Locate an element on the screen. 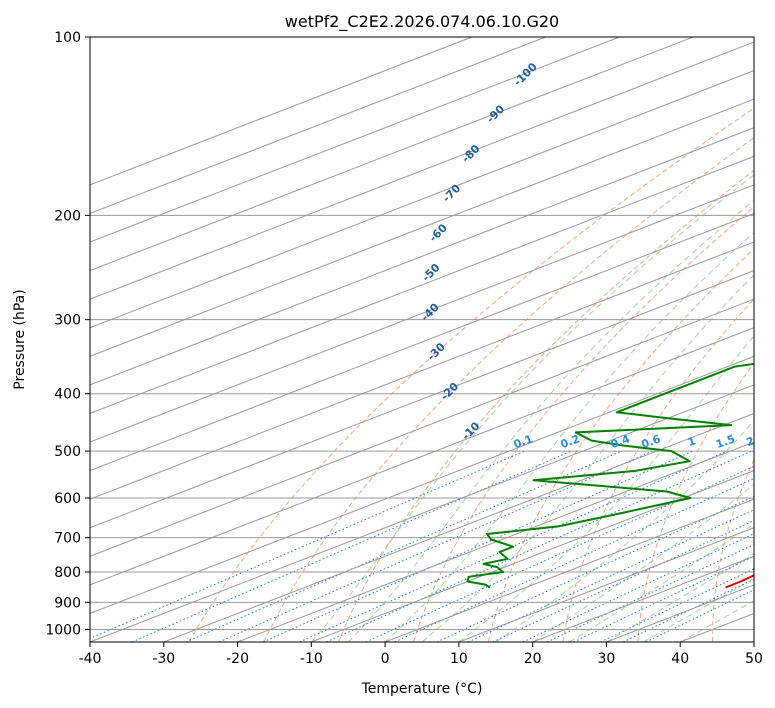  mixing-ratio-label: 0.6 is located at coordinates (651, 441).